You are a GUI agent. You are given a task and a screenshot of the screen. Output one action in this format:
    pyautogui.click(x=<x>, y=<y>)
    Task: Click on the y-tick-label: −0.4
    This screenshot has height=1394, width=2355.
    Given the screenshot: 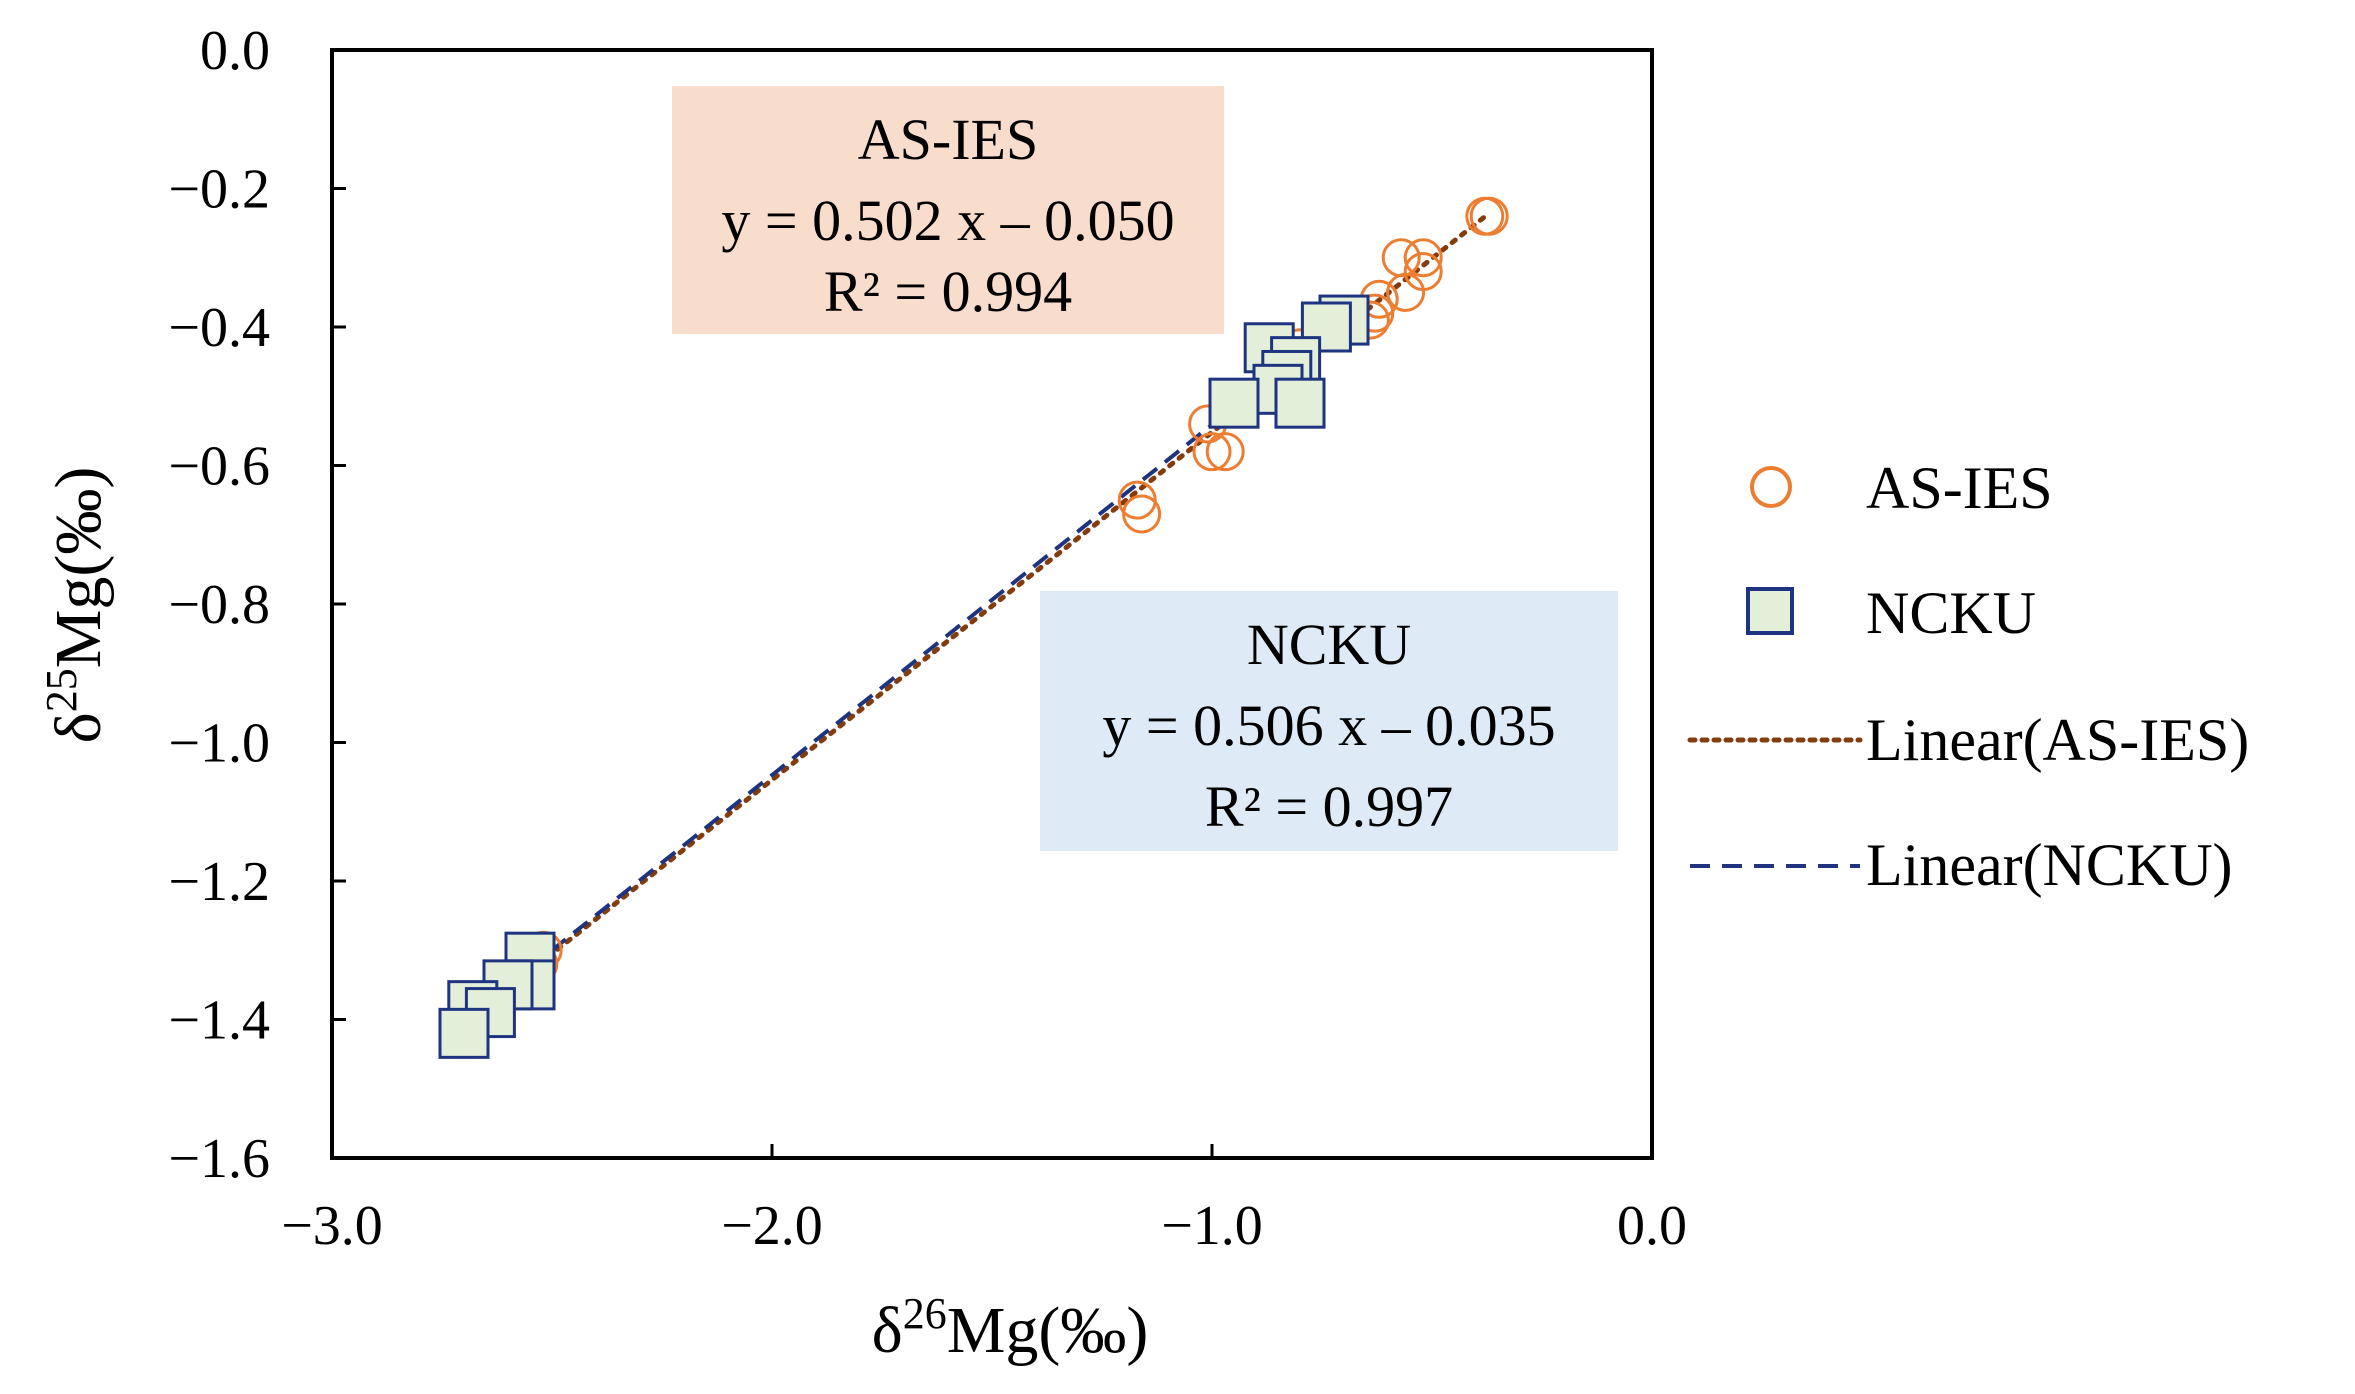 What is the action you would take?
    pyautogui.click(x=219, y=328)
    